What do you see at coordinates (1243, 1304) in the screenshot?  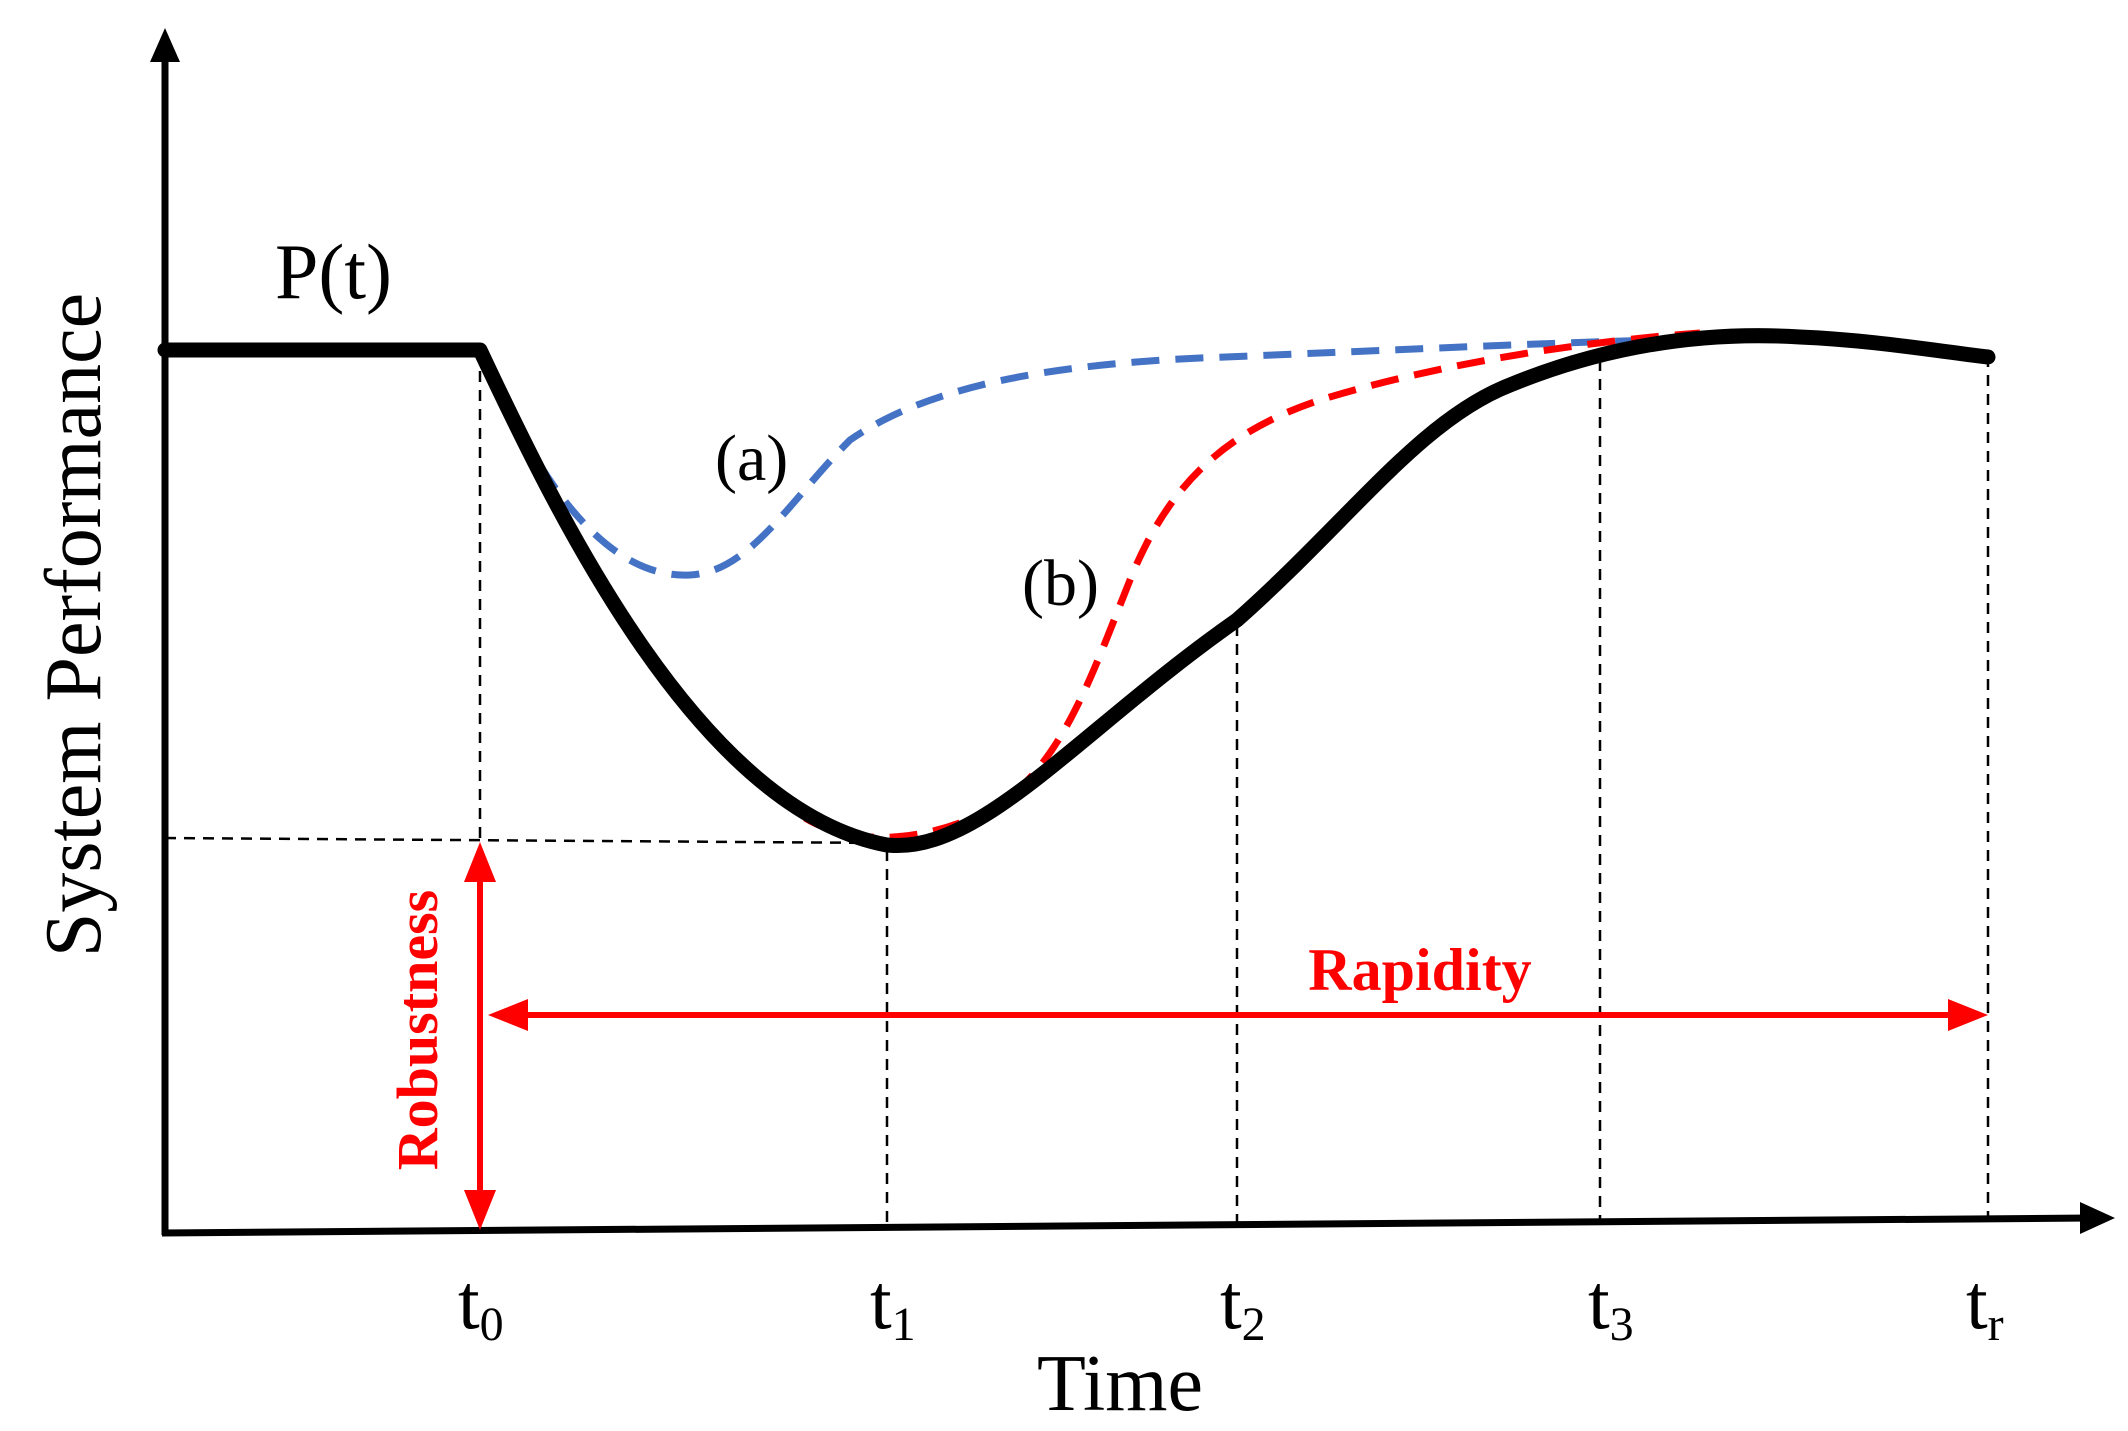 I see `tick-t2: t2` at bounding box center [1243, 1304].